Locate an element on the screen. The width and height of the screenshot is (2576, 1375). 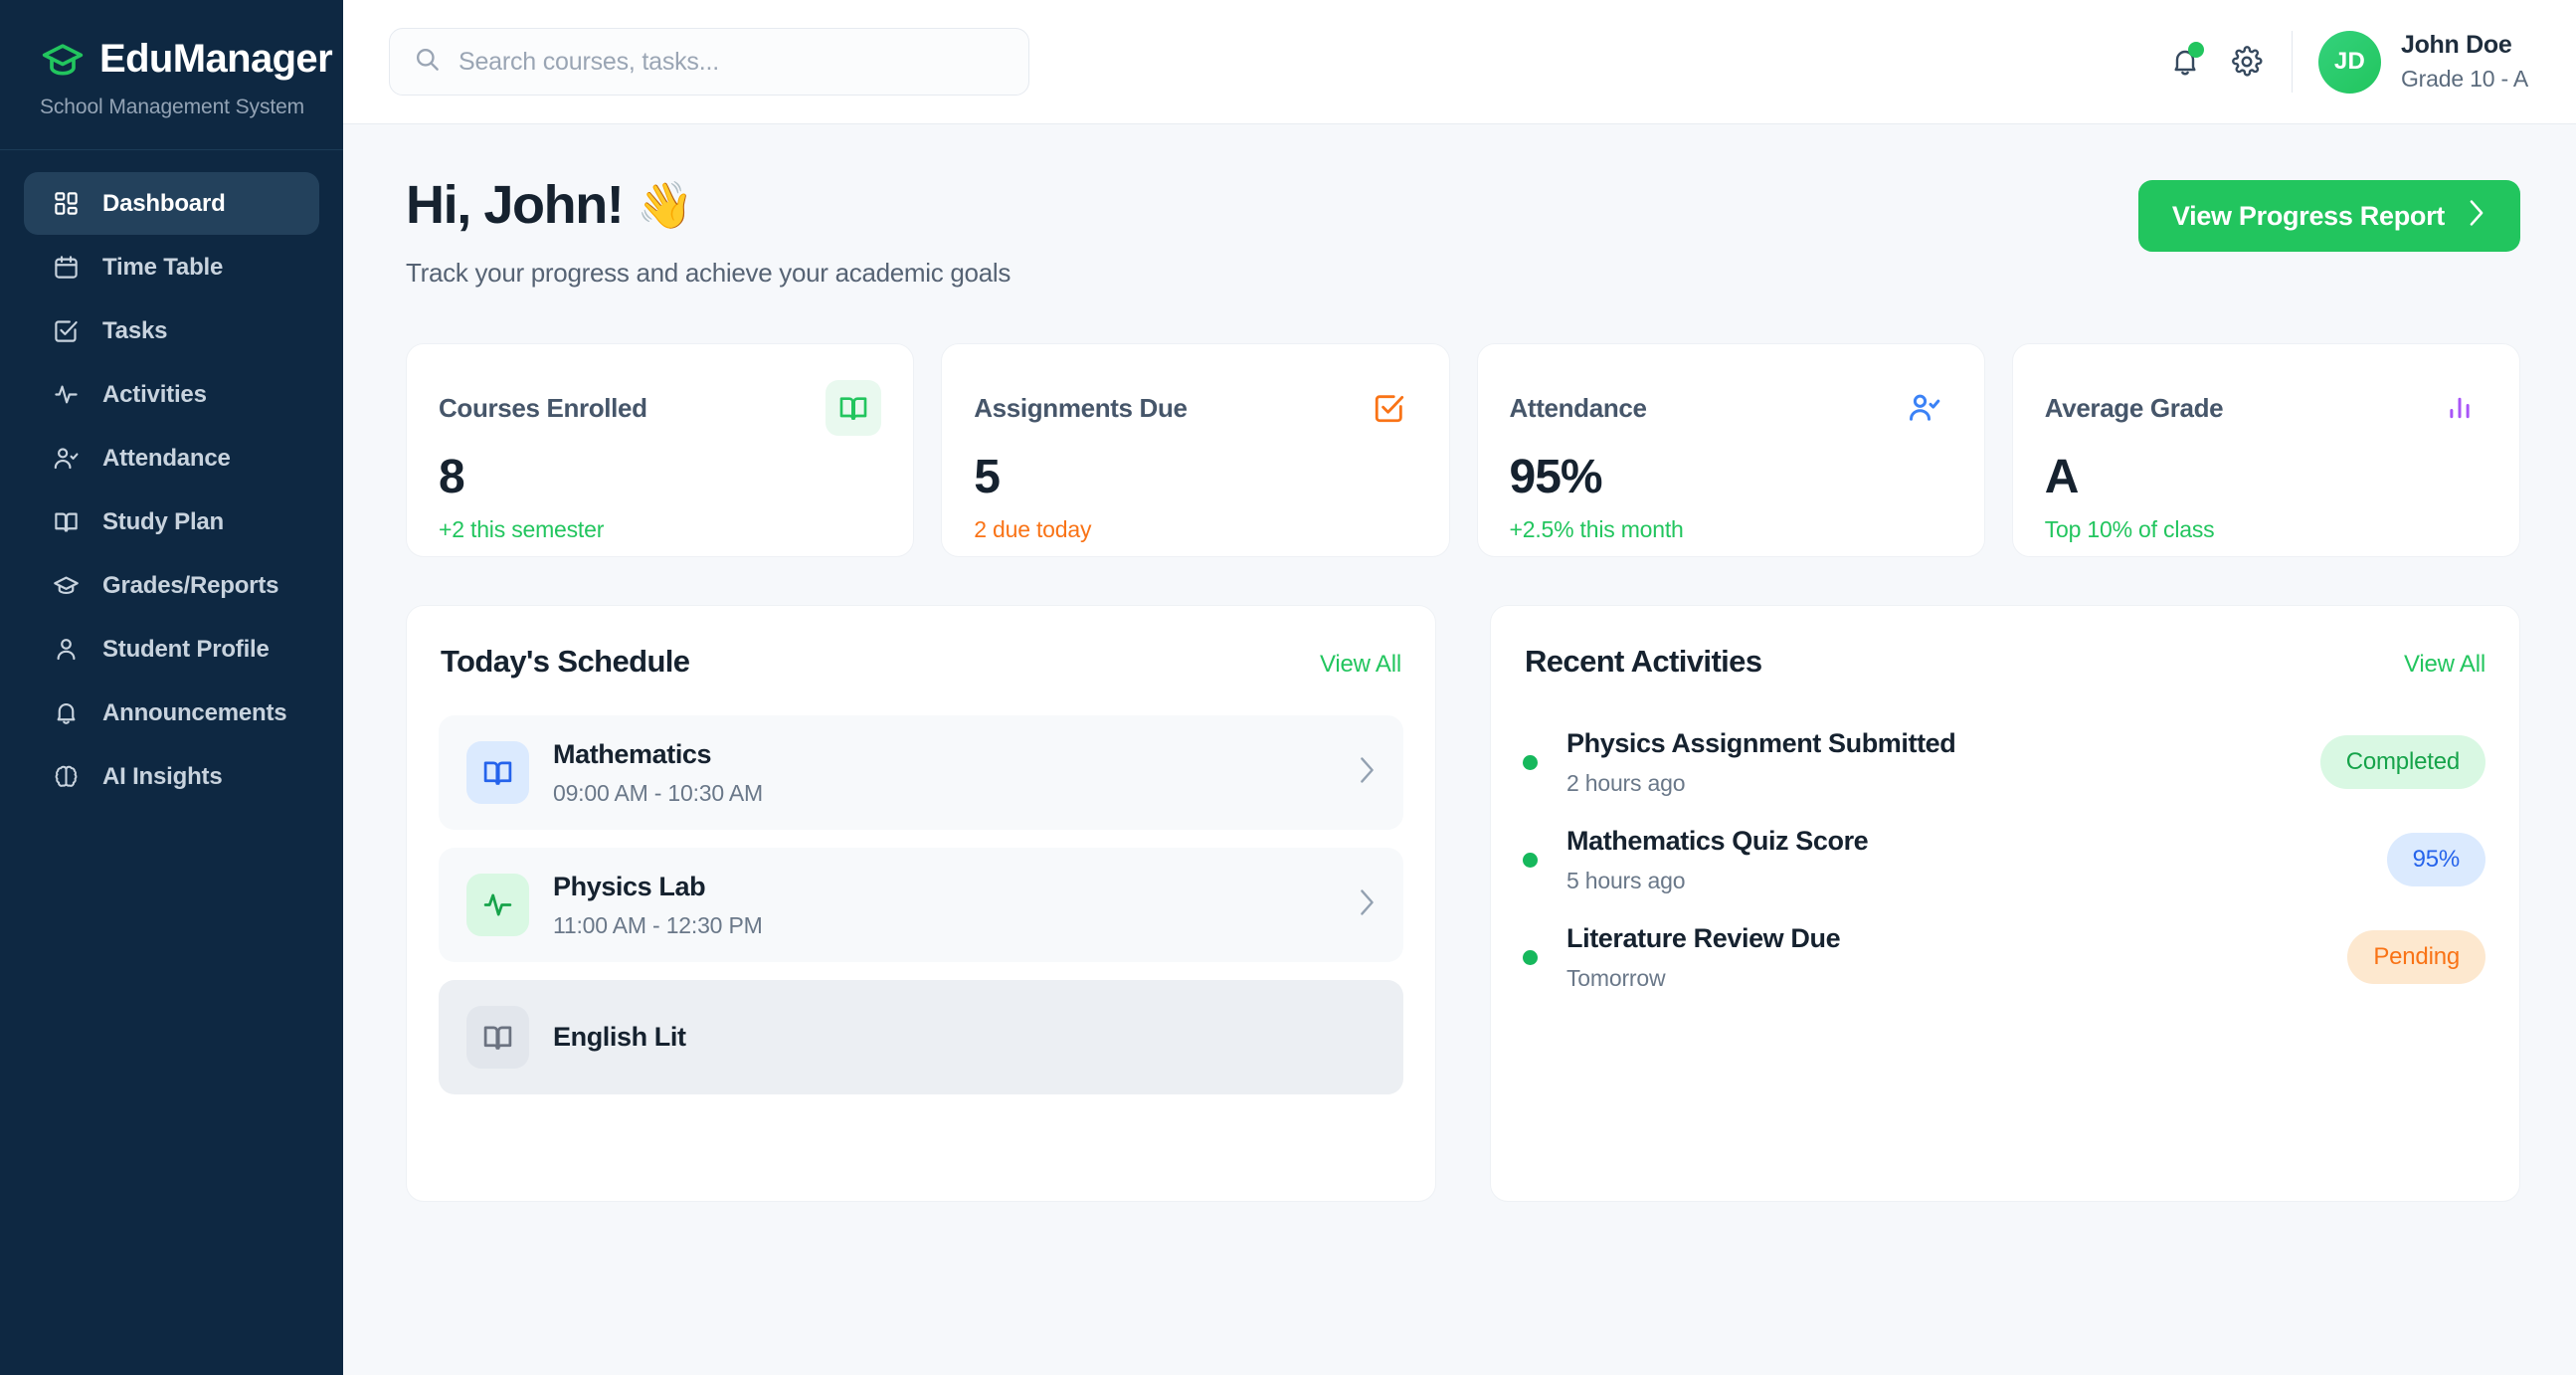
wave-hand-icon: 👋 is located at coordinates (665, 204).